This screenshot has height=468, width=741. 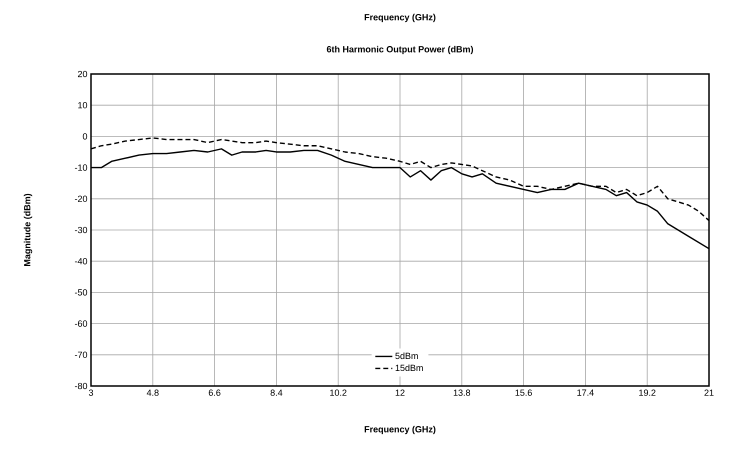 What do you see at coordinates (83, 105) in the screenshot?
I see `y-tick-label: 10` at bounding box center [83, 105].